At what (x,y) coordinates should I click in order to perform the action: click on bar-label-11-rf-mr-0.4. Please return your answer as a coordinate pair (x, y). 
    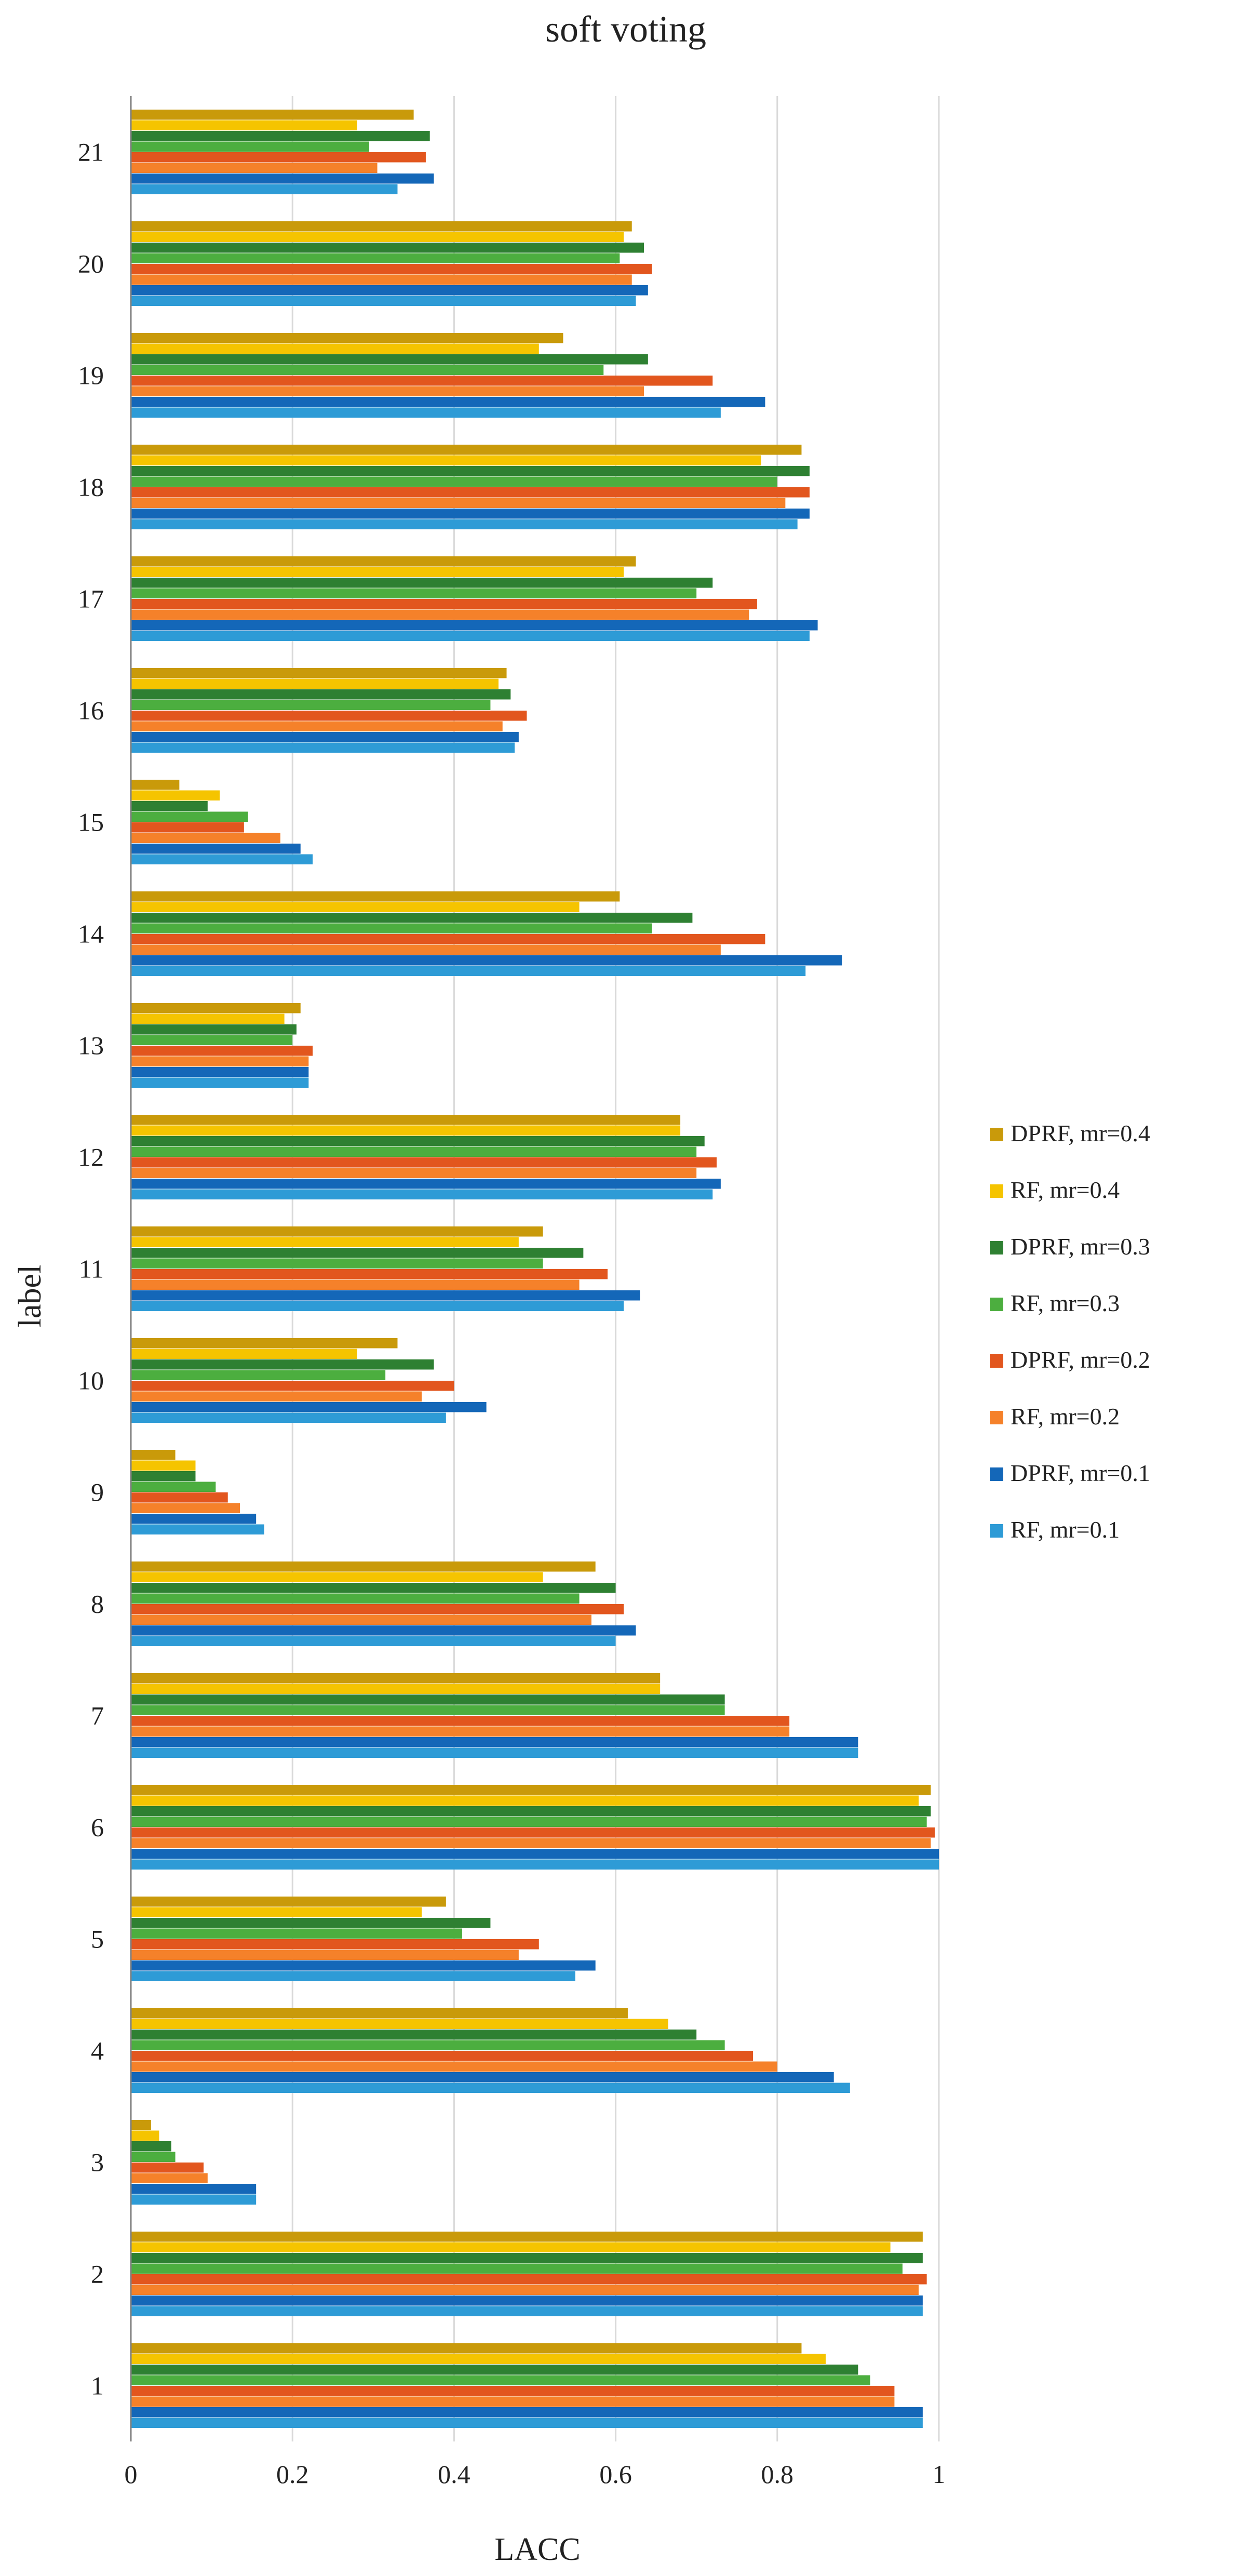
    Looking at the image, I should click on (325, 1242).